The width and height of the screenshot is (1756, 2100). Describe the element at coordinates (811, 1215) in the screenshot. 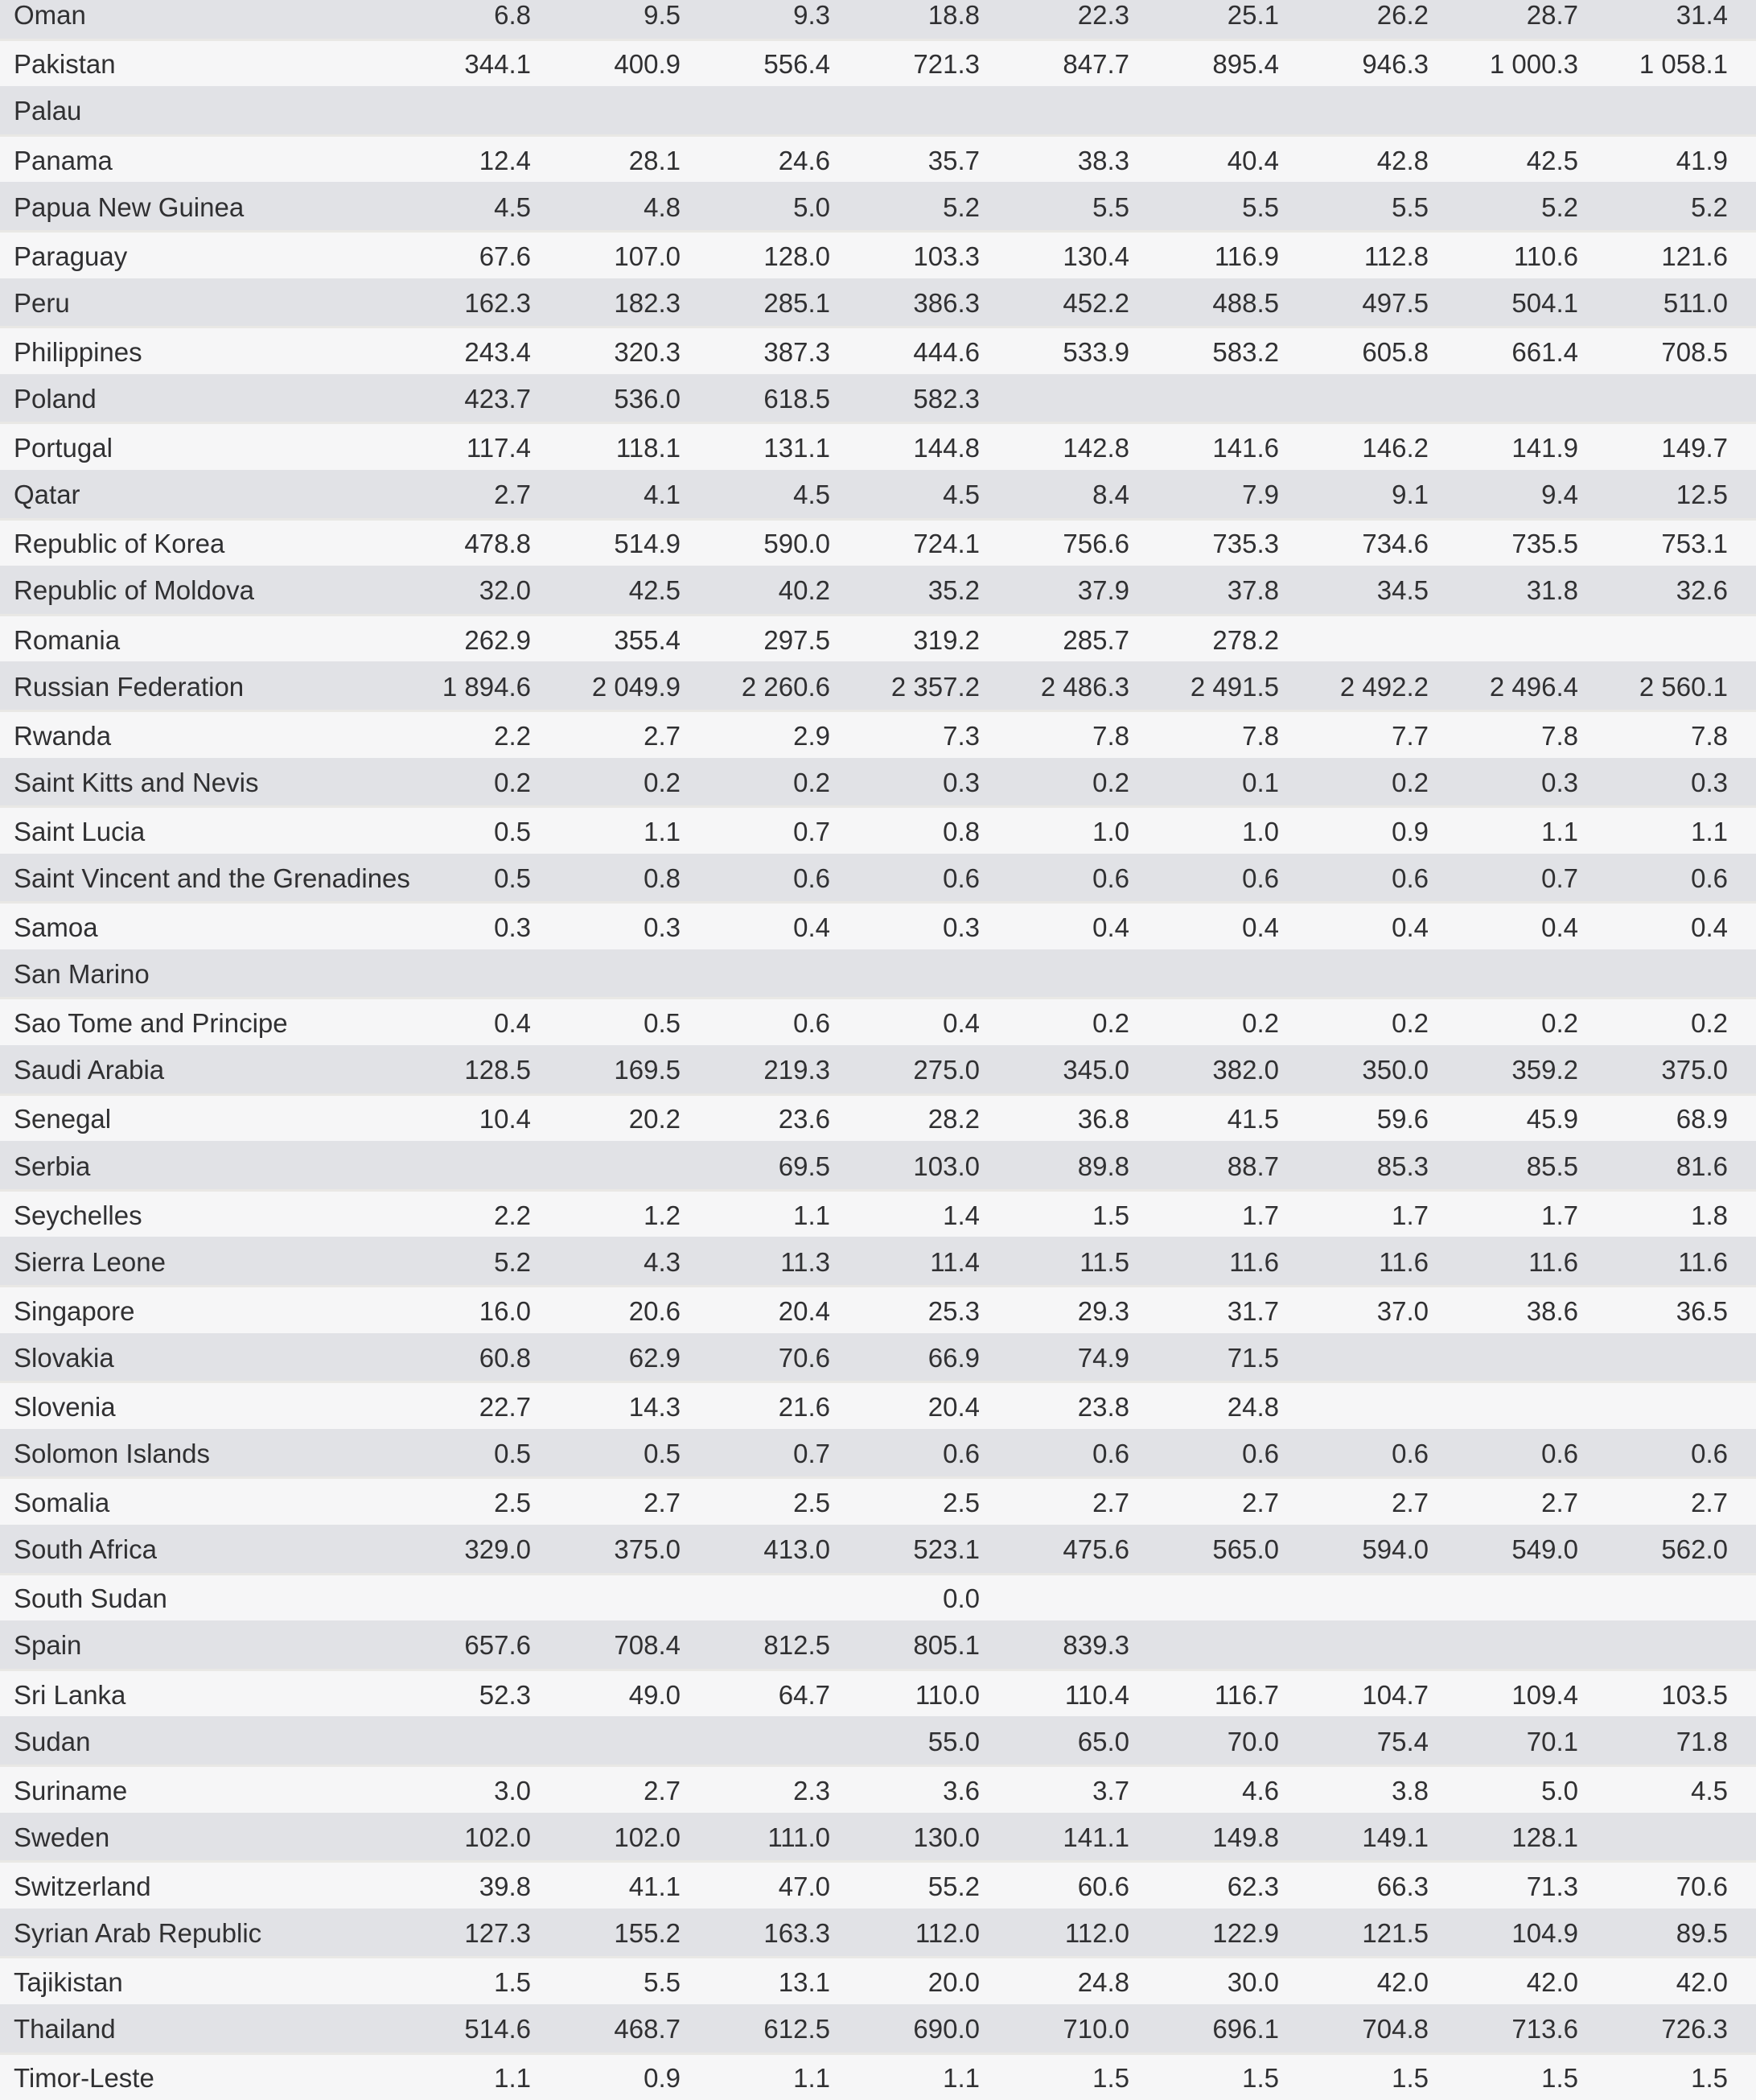

I see `value-cell: 1.1` at that location.